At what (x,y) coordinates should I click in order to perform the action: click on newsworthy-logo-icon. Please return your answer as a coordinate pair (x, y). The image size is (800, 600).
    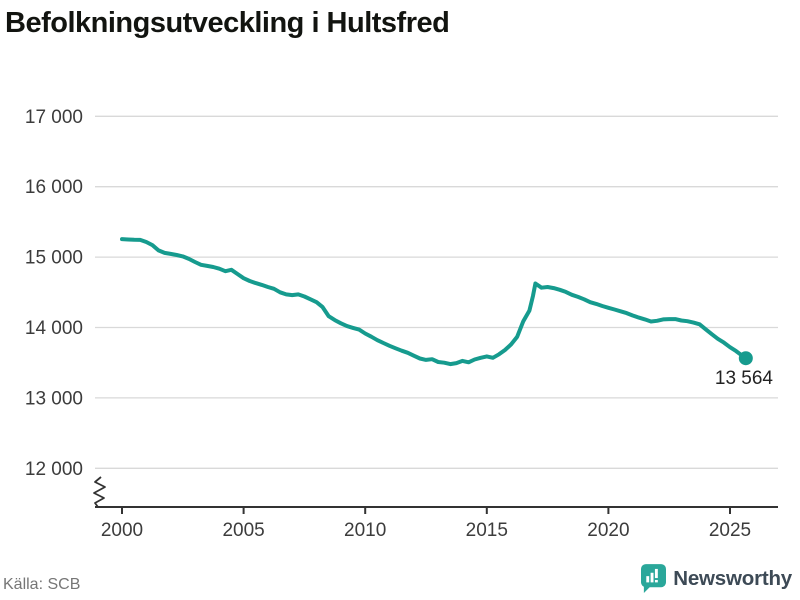
    Looking at the image, I should click on (654, 578).